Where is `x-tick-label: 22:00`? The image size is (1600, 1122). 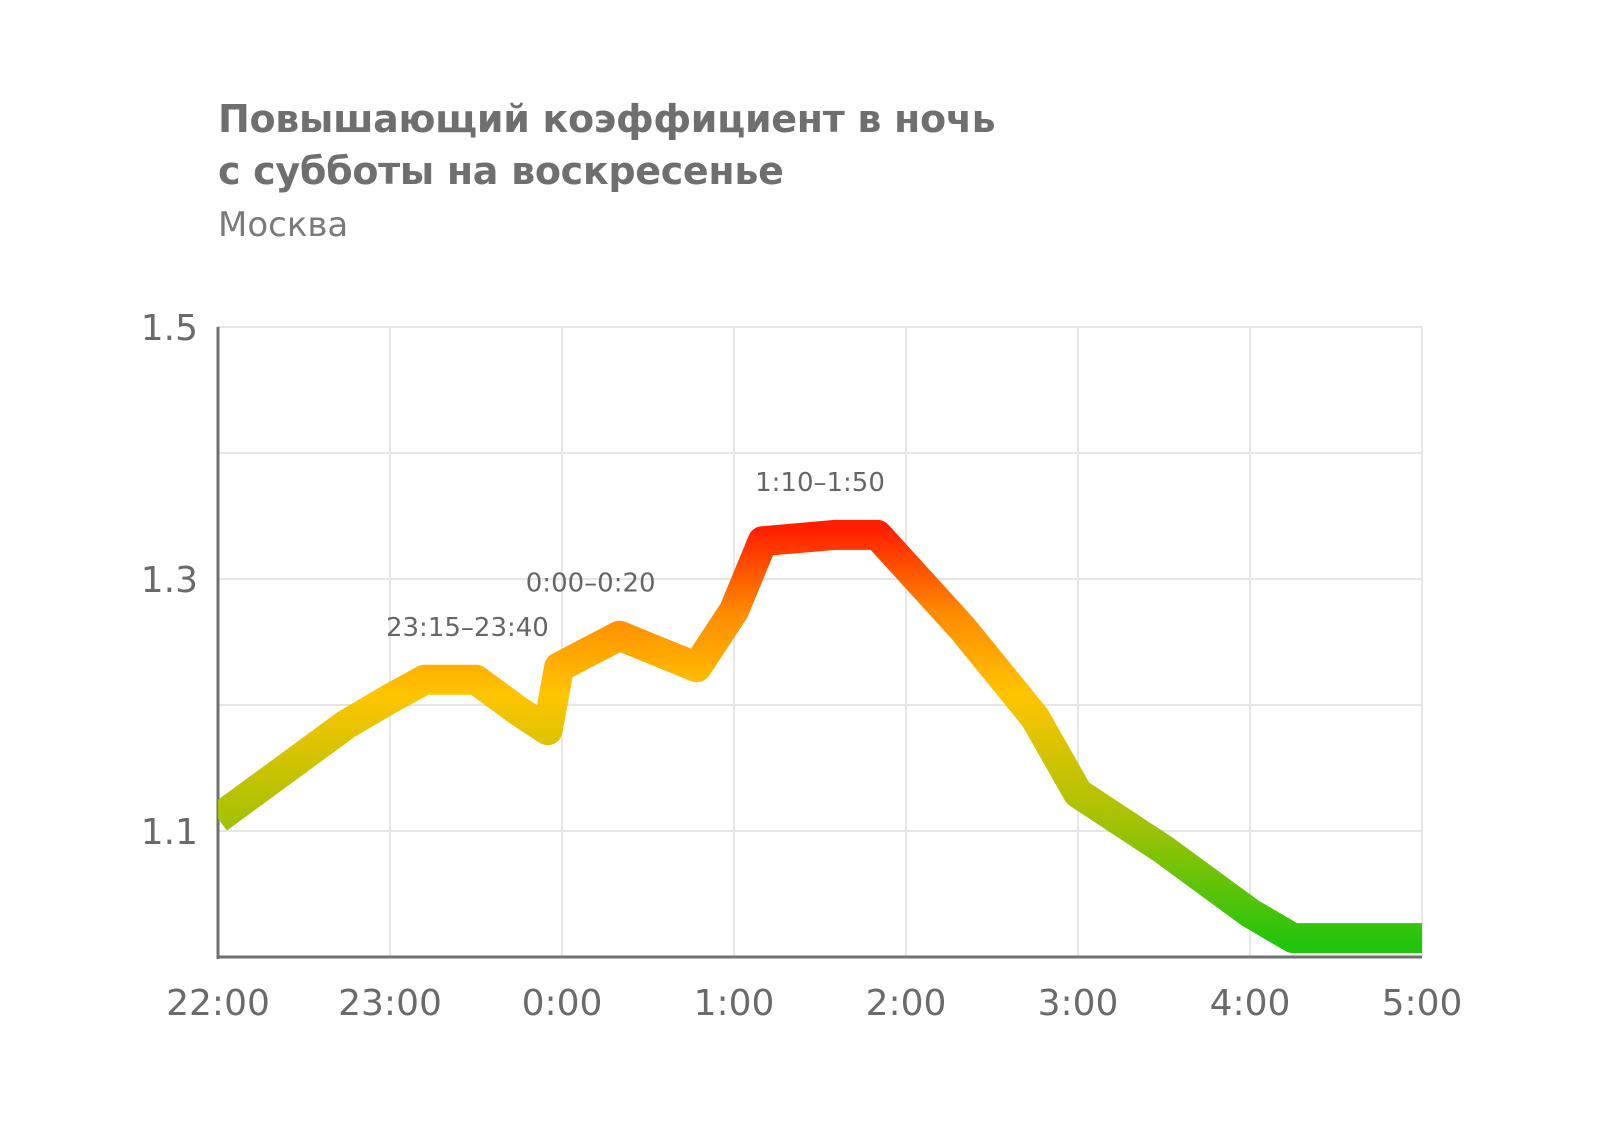 x-tick-label: 22:00 is located at coordinates (218, 1003).